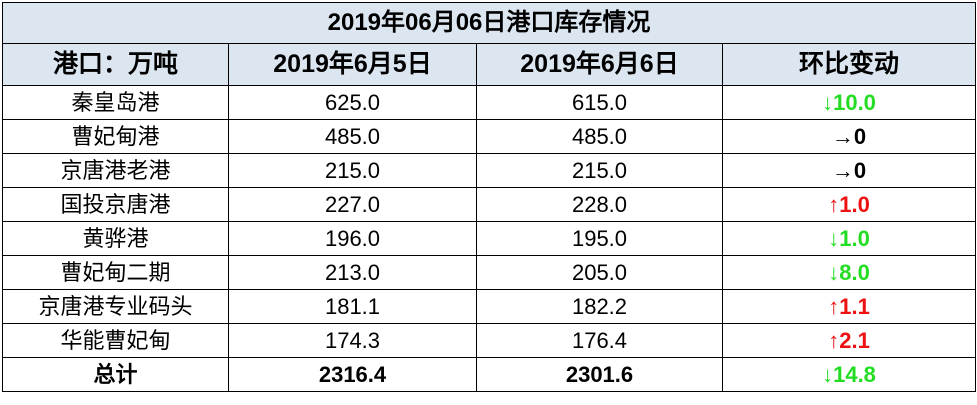 The height and width of the screenshot is (405, 977). What do you see at coordinates (115, 204) in the screenshot?
I see `port-name: 国投京唐港` at bounding box center [115, 204].